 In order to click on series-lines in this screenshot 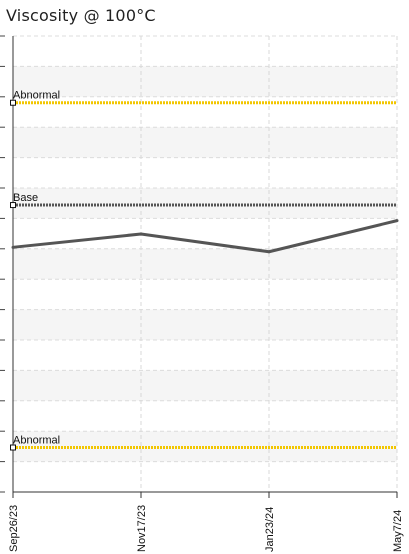, I will do `click(205, 236)`.